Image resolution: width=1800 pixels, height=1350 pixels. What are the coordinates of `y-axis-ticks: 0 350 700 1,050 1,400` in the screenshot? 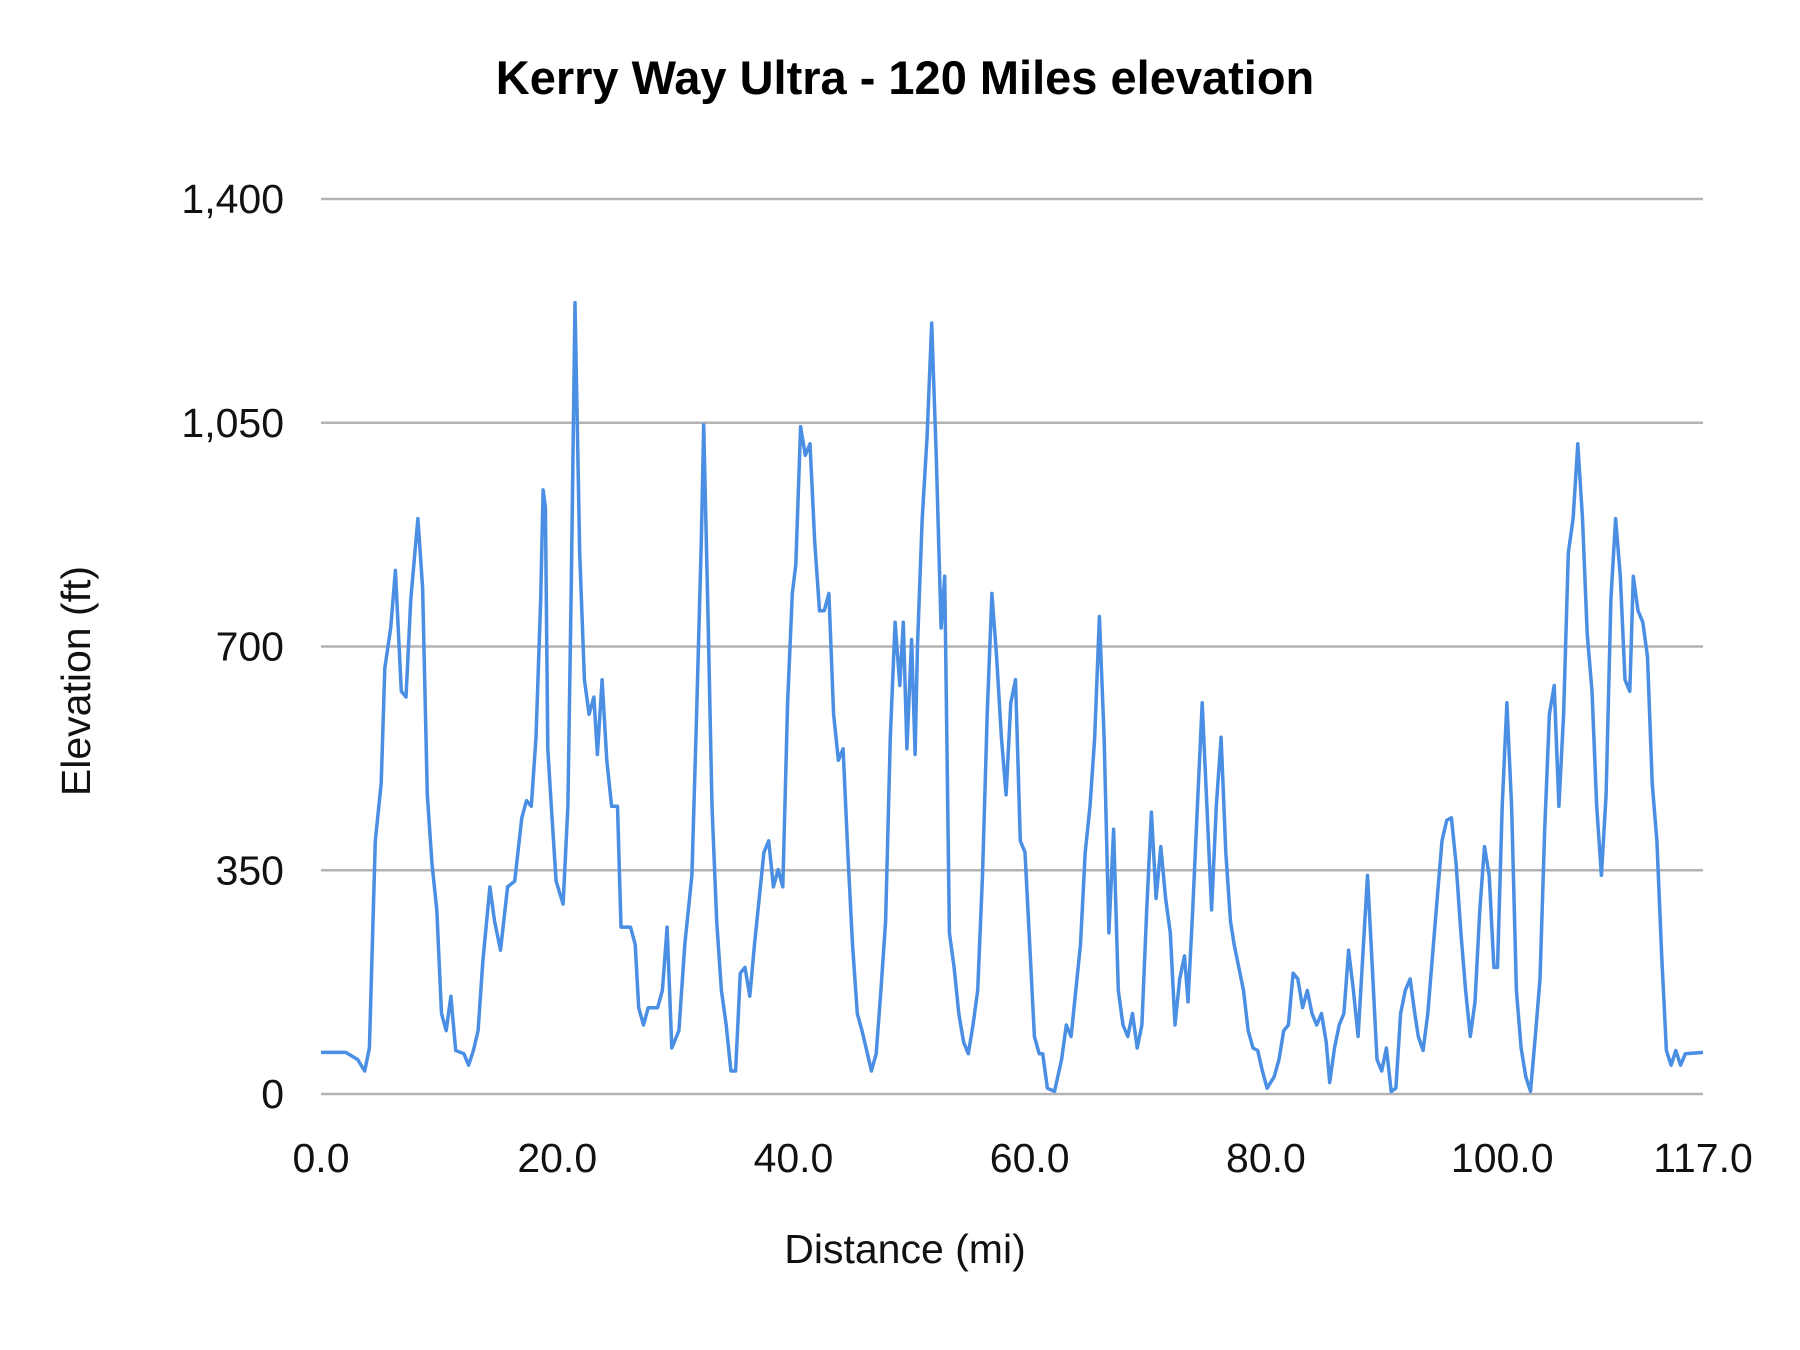 It's located at (232, 646).